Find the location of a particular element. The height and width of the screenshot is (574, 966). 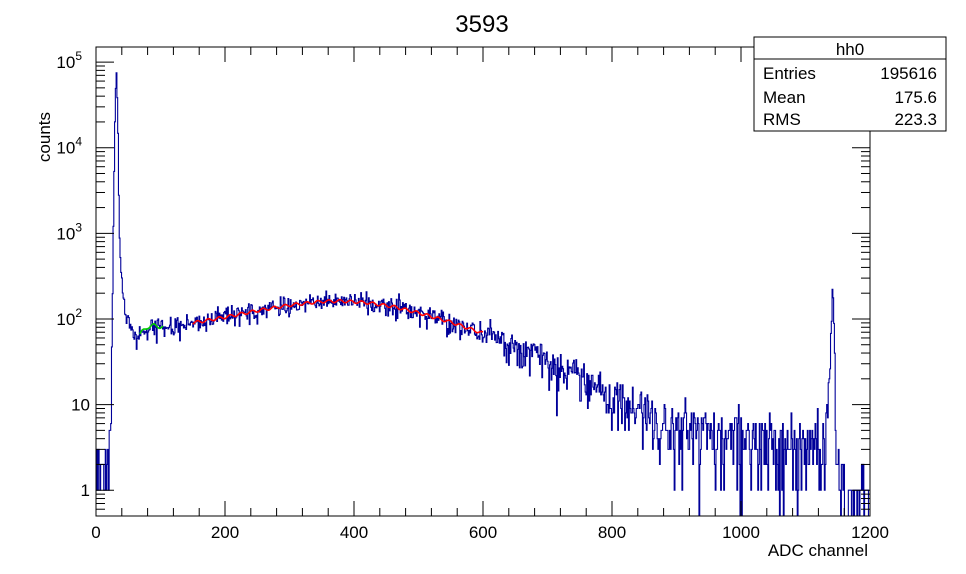

x-tick-label: 800 is located at coordinates (612, 532).